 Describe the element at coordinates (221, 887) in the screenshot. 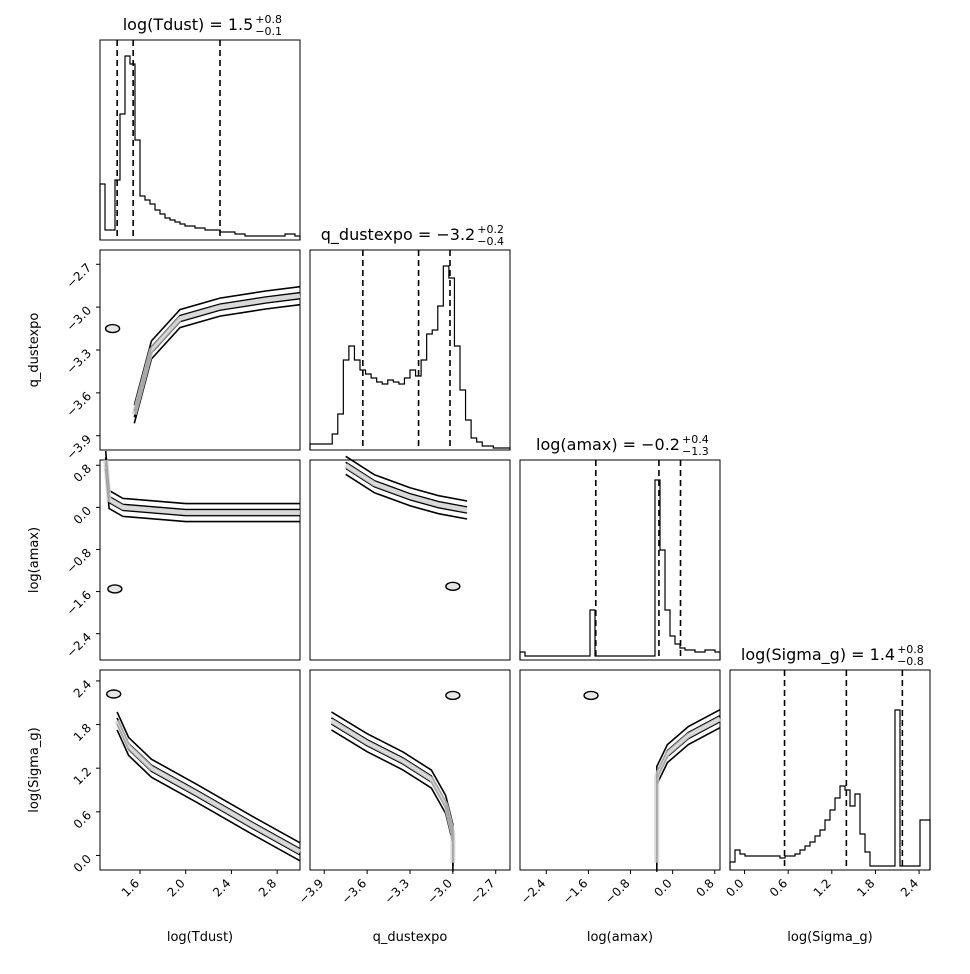

I see `xtick-label-Tdust-2: 2.4` at that location.